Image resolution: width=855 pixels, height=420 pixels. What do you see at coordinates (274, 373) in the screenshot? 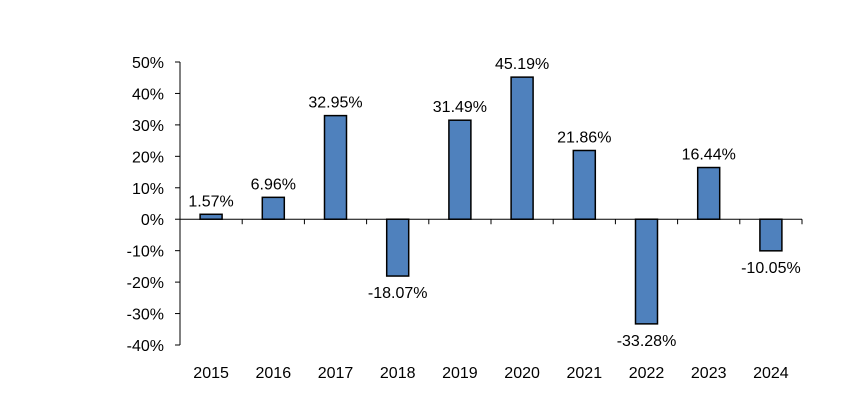
I see `x-tick-label: 2016` at bounding box center [274, 373].